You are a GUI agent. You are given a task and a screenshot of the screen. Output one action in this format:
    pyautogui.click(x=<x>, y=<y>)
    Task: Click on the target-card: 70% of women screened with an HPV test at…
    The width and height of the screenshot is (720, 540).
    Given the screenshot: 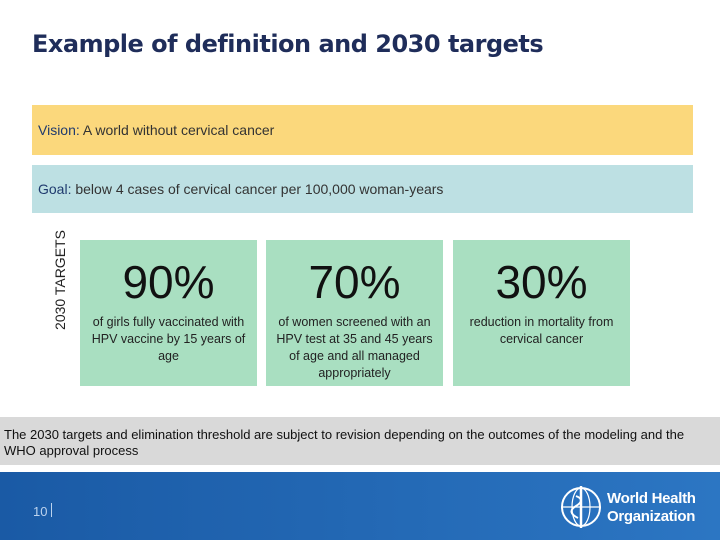 What is the action you would take?
    pyautogui.click(x=354, y=313)
    